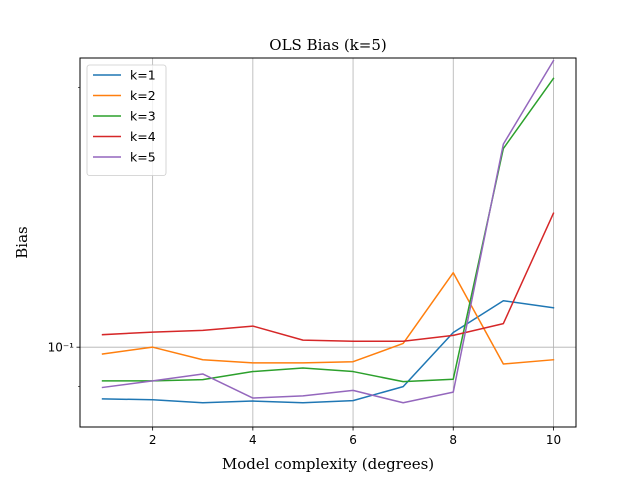 The height and width of the screenshot is (480, 640). Describe the element at coordinates (353, 440) in the screenshot. I see `x-tick-label: 6` at that location.